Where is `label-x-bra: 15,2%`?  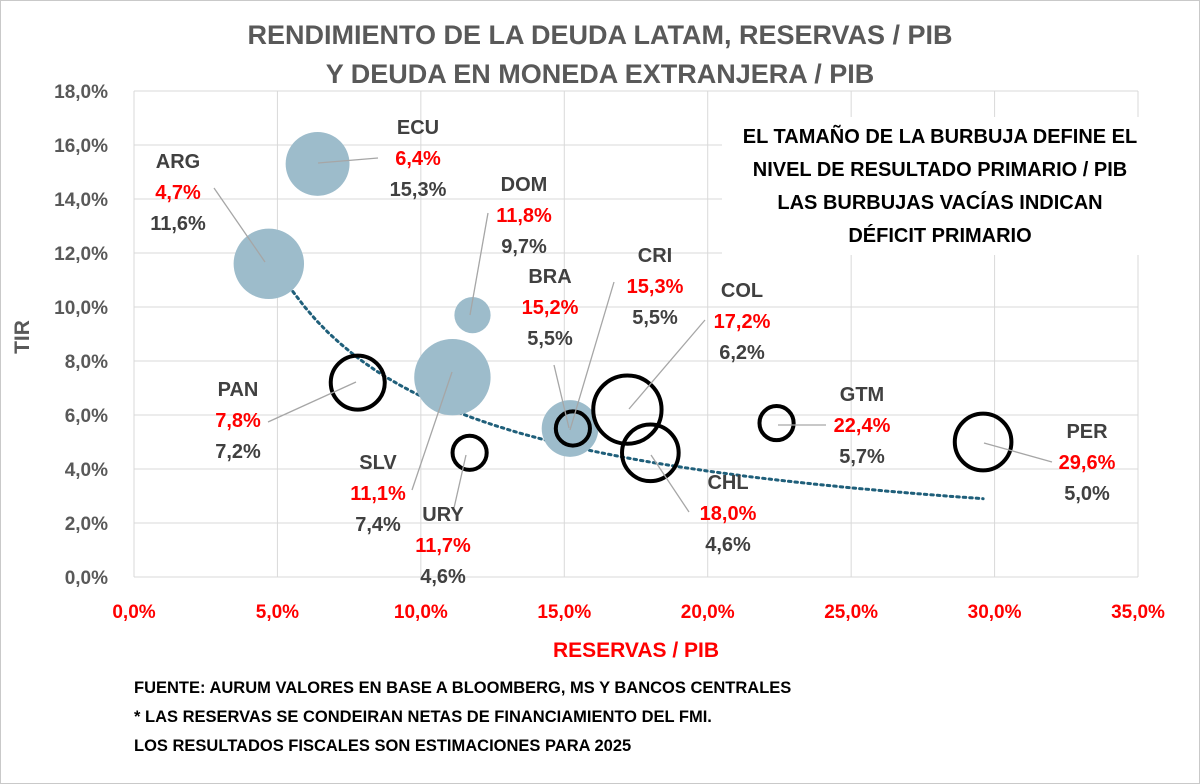
label-x-bra: 15,2% is located at coordinates (550, 308).